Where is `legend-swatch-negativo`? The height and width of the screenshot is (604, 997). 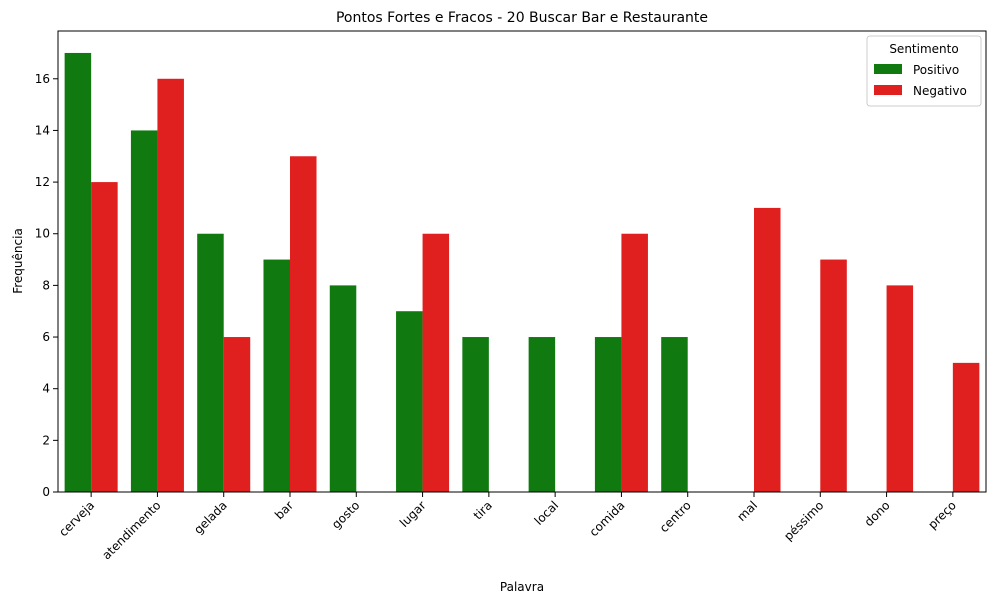 legend-swatch-negativo is located at coordinates (888, 90).